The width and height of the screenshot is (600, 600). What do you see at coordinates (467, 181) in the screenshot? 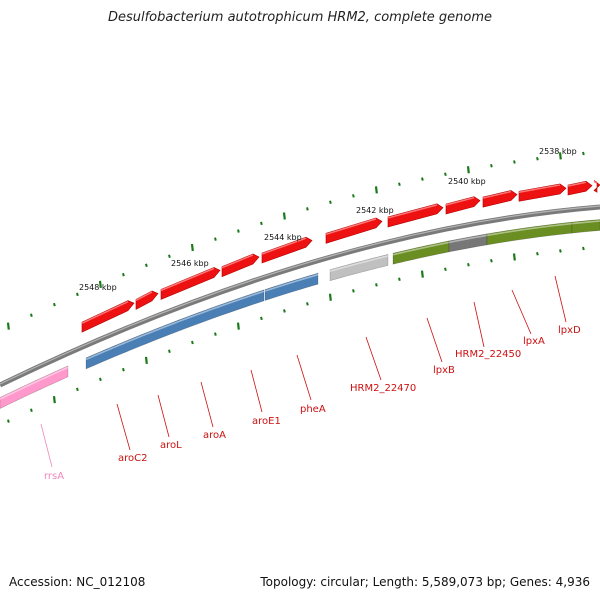
I see `scale-label-2540: 2540 kbp` at bounding box center [467, 181].